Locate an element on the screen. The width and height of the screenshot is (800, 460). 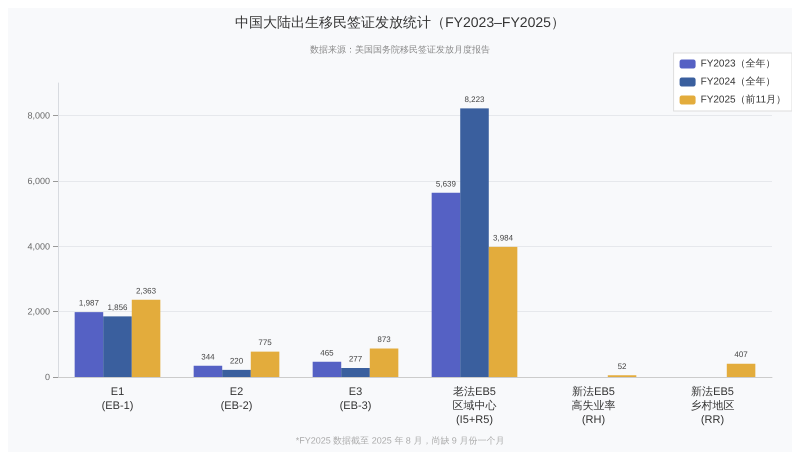
data-label: 3,984 is located at coordinates (503, 237).